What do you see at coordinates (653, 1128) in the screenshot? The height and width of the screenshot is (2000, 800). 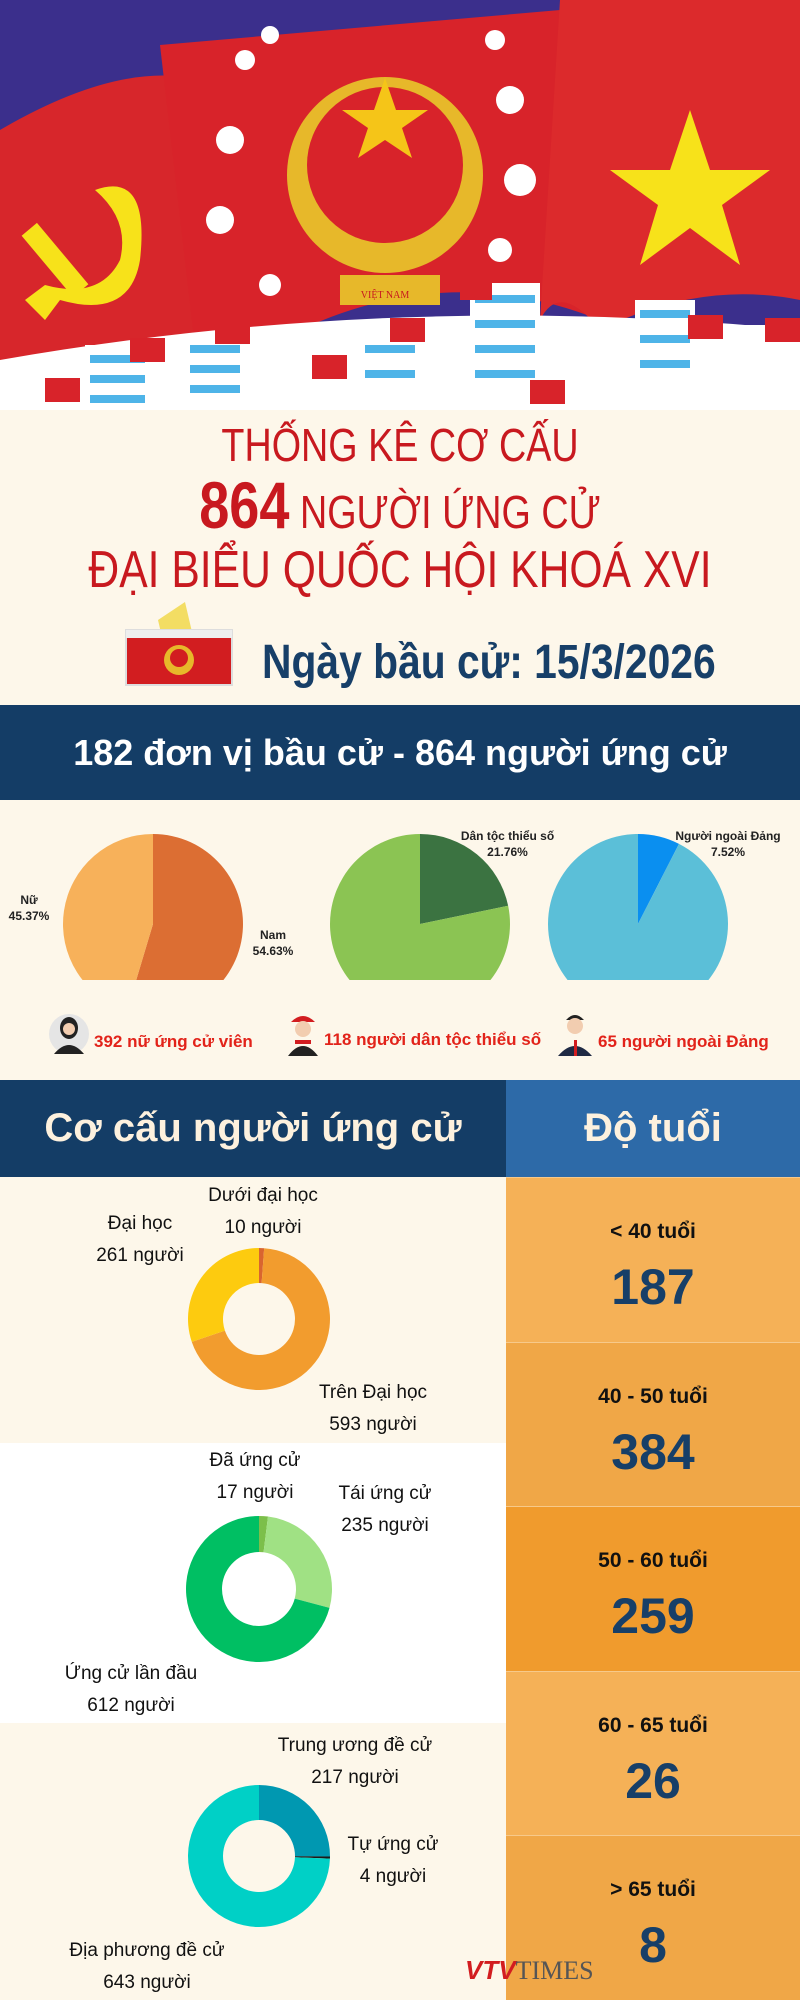 I see `age-header: Độ tuổi` at bounding box center [653, 1128].